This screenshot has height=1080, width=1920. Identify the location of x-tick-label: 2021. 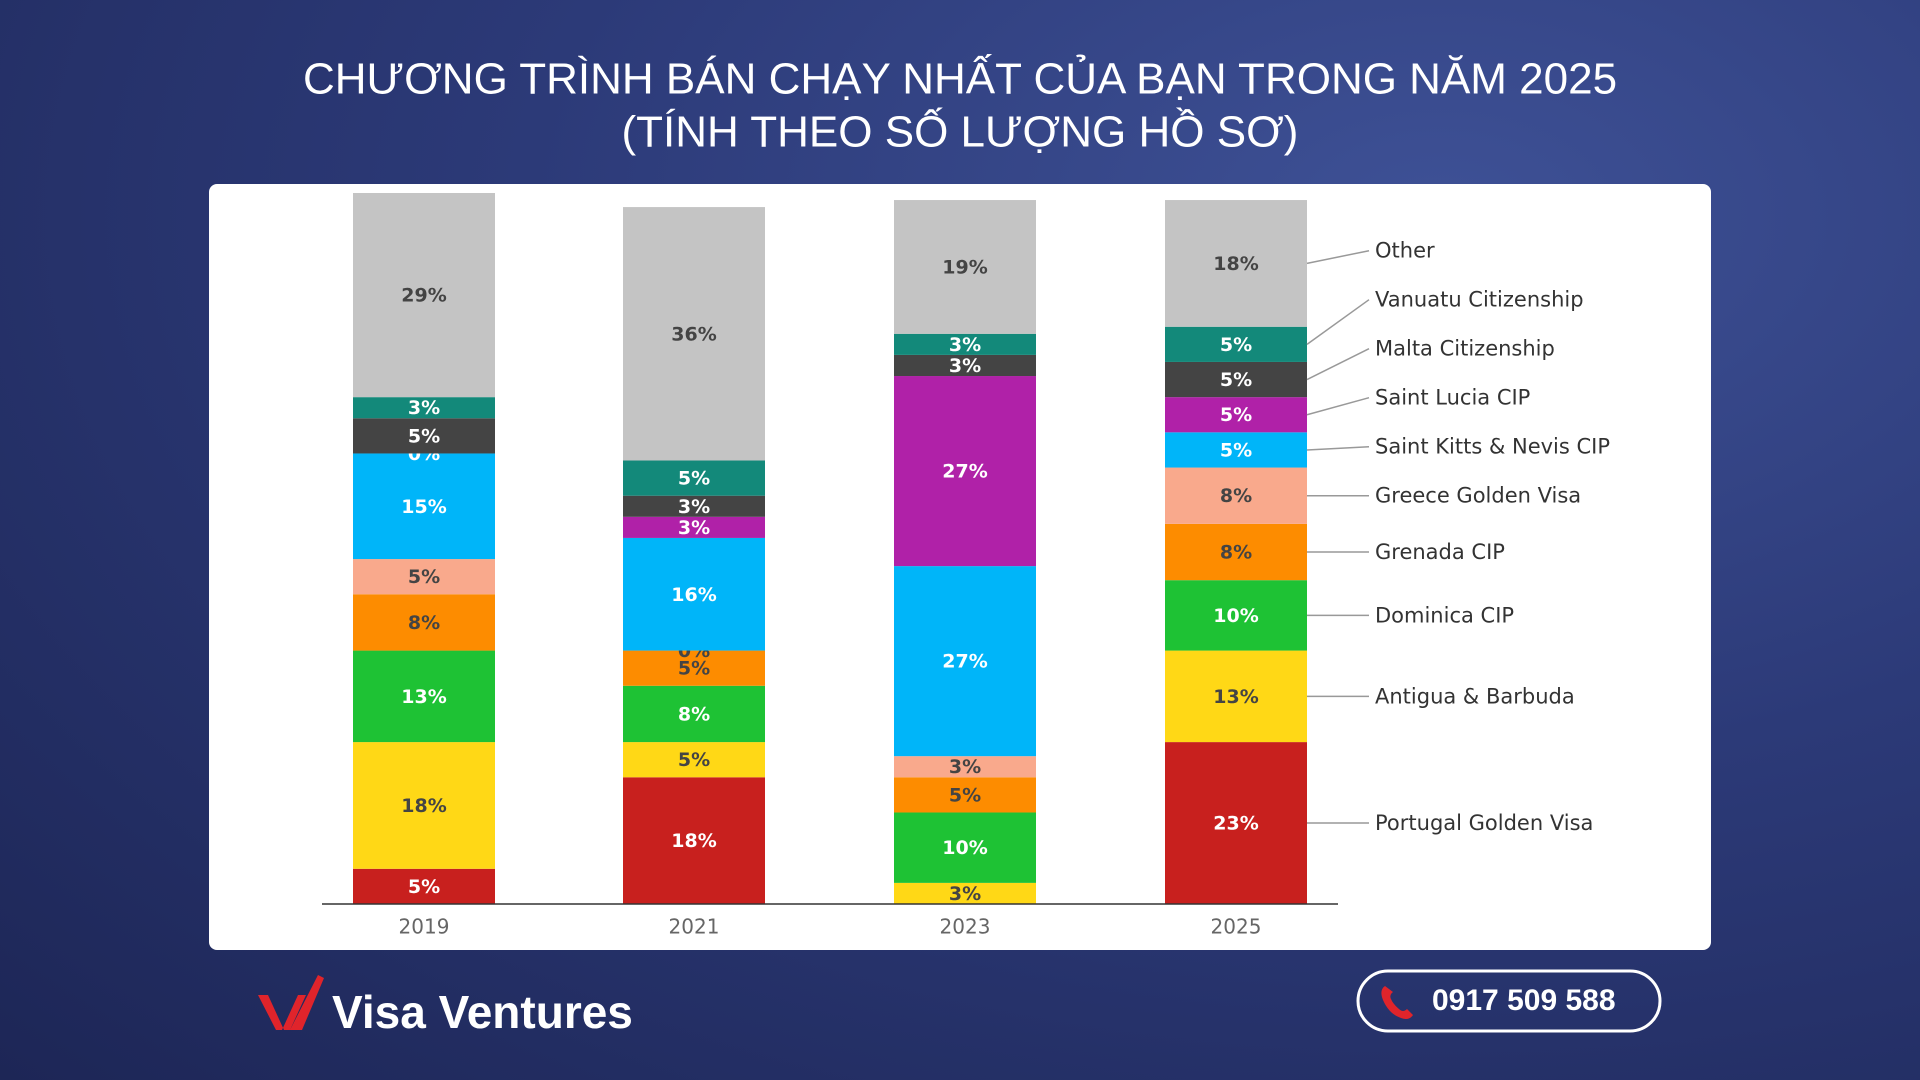
(694, 927).